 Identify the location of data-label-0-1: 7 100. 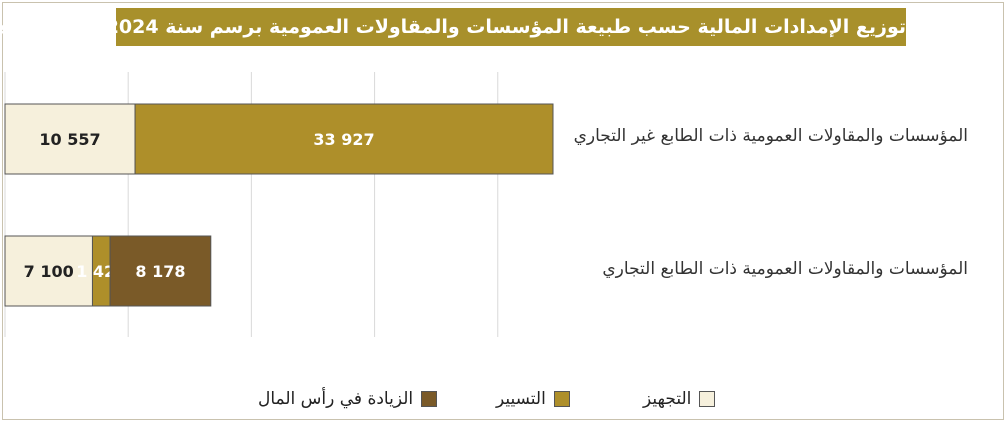
(49, 271).